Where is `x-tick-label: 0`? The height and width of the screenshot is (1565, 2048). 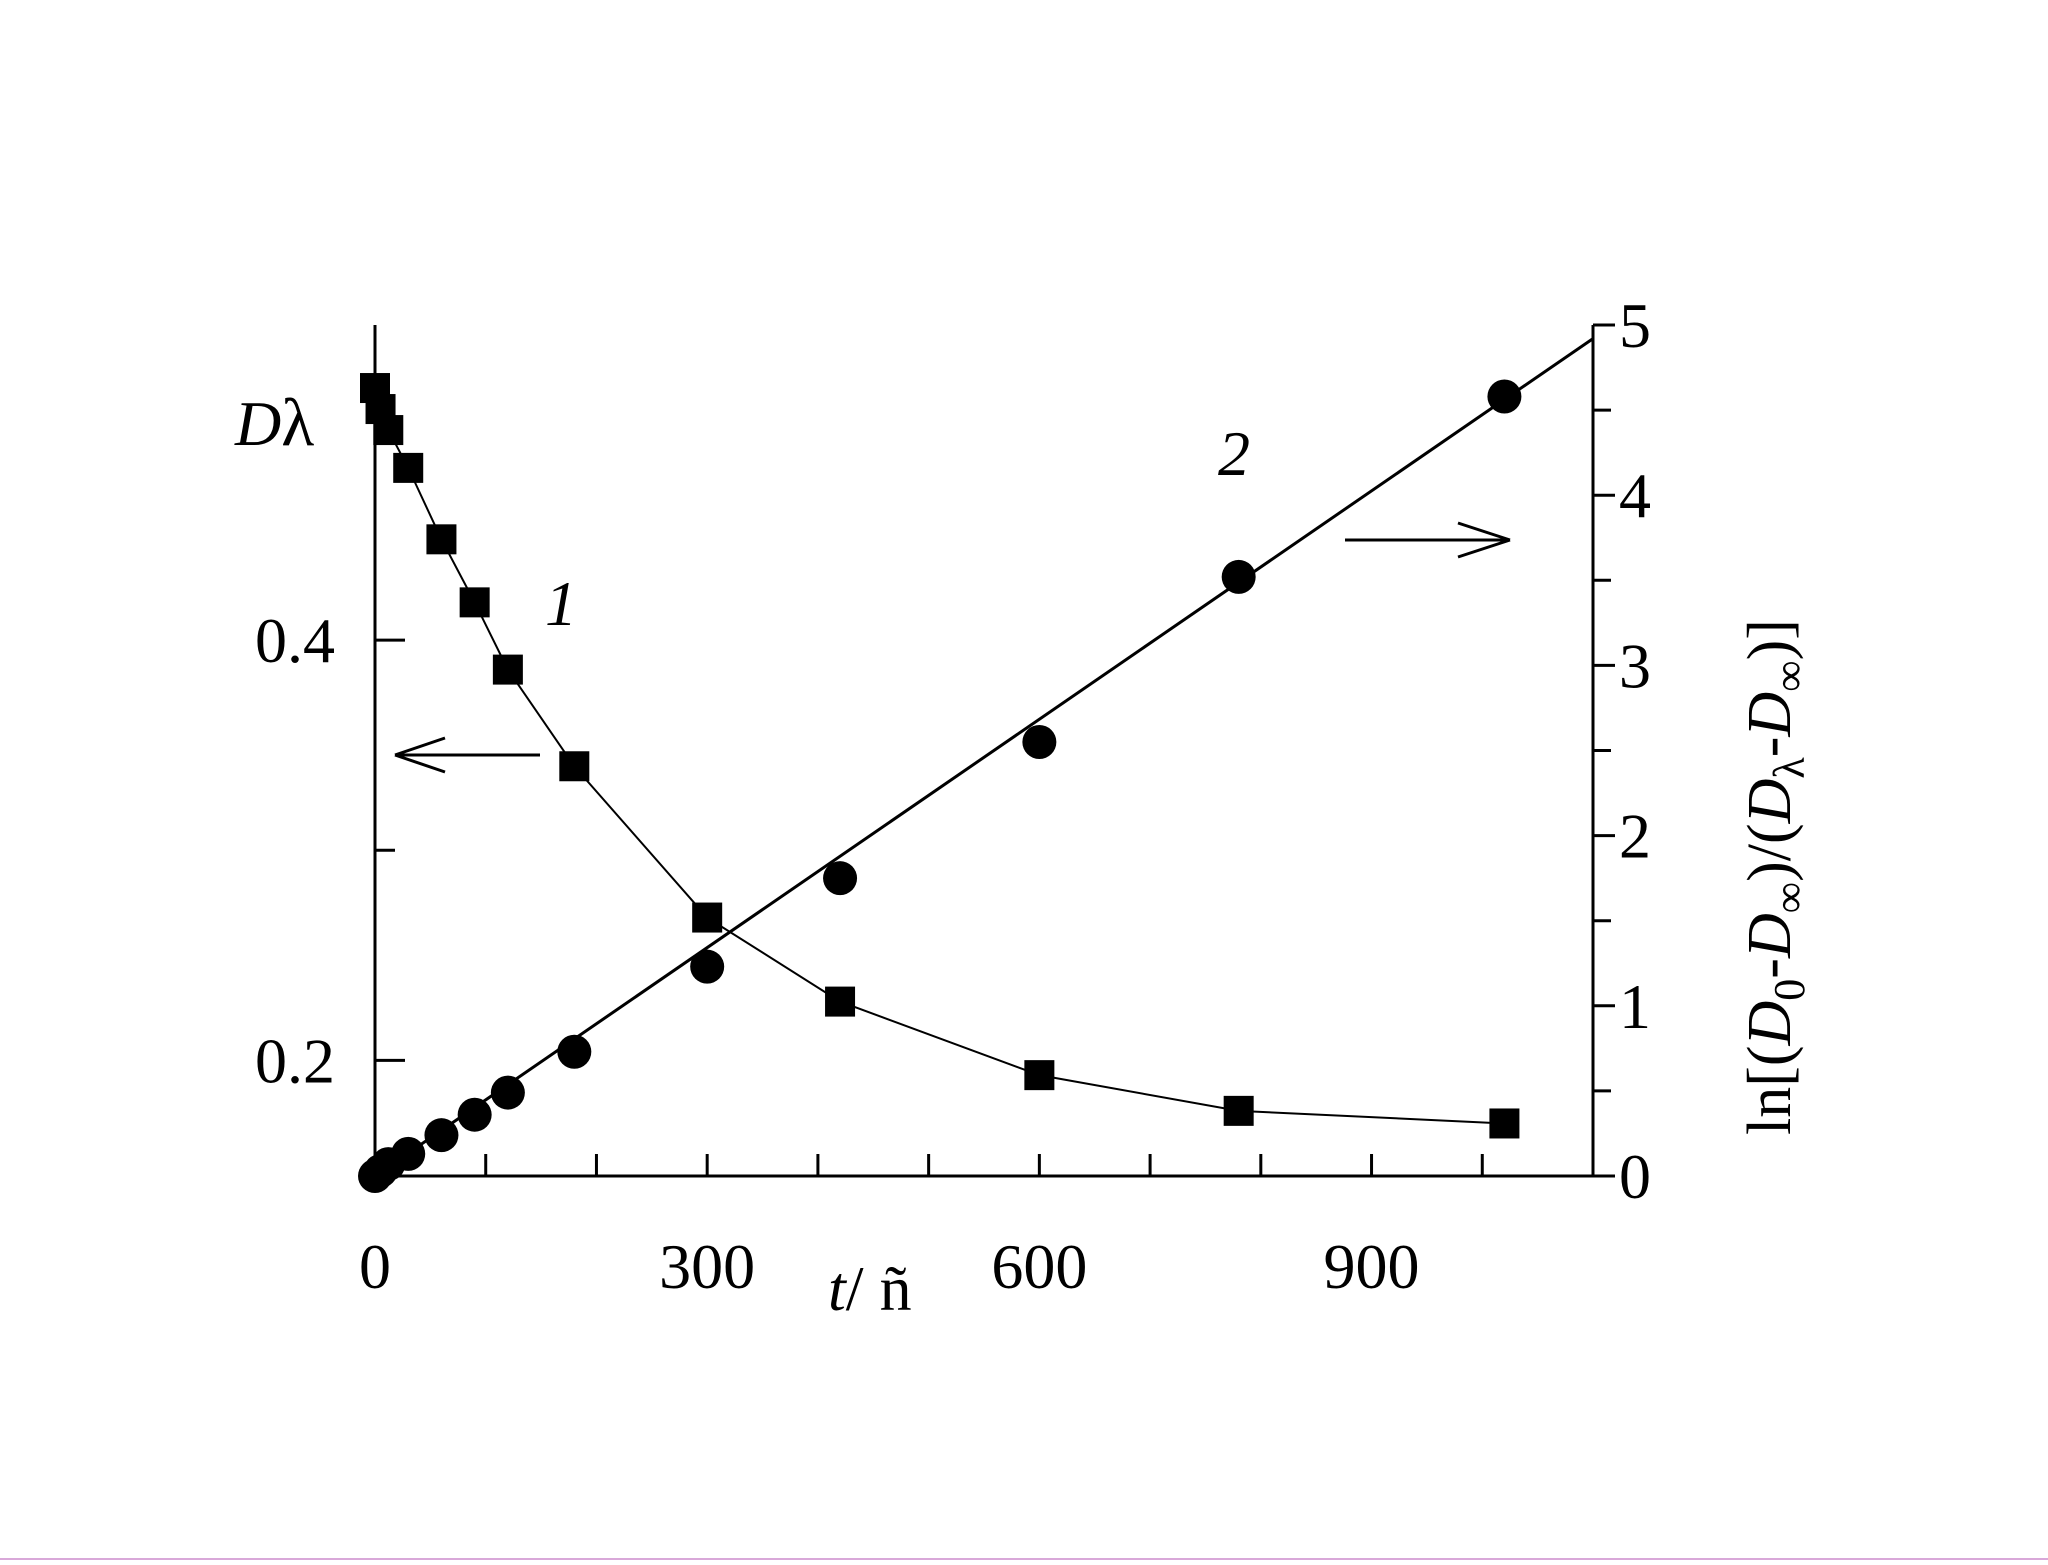 x-tick-label: 0 is located at coordinates (375, 1266).